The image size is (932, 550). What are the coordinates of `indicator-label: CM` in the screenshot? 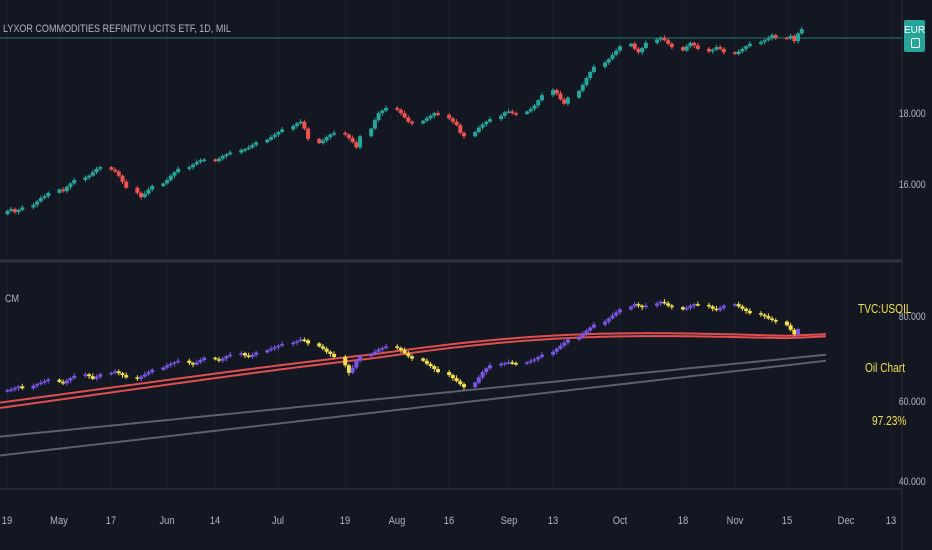 It's located at (12, 299).